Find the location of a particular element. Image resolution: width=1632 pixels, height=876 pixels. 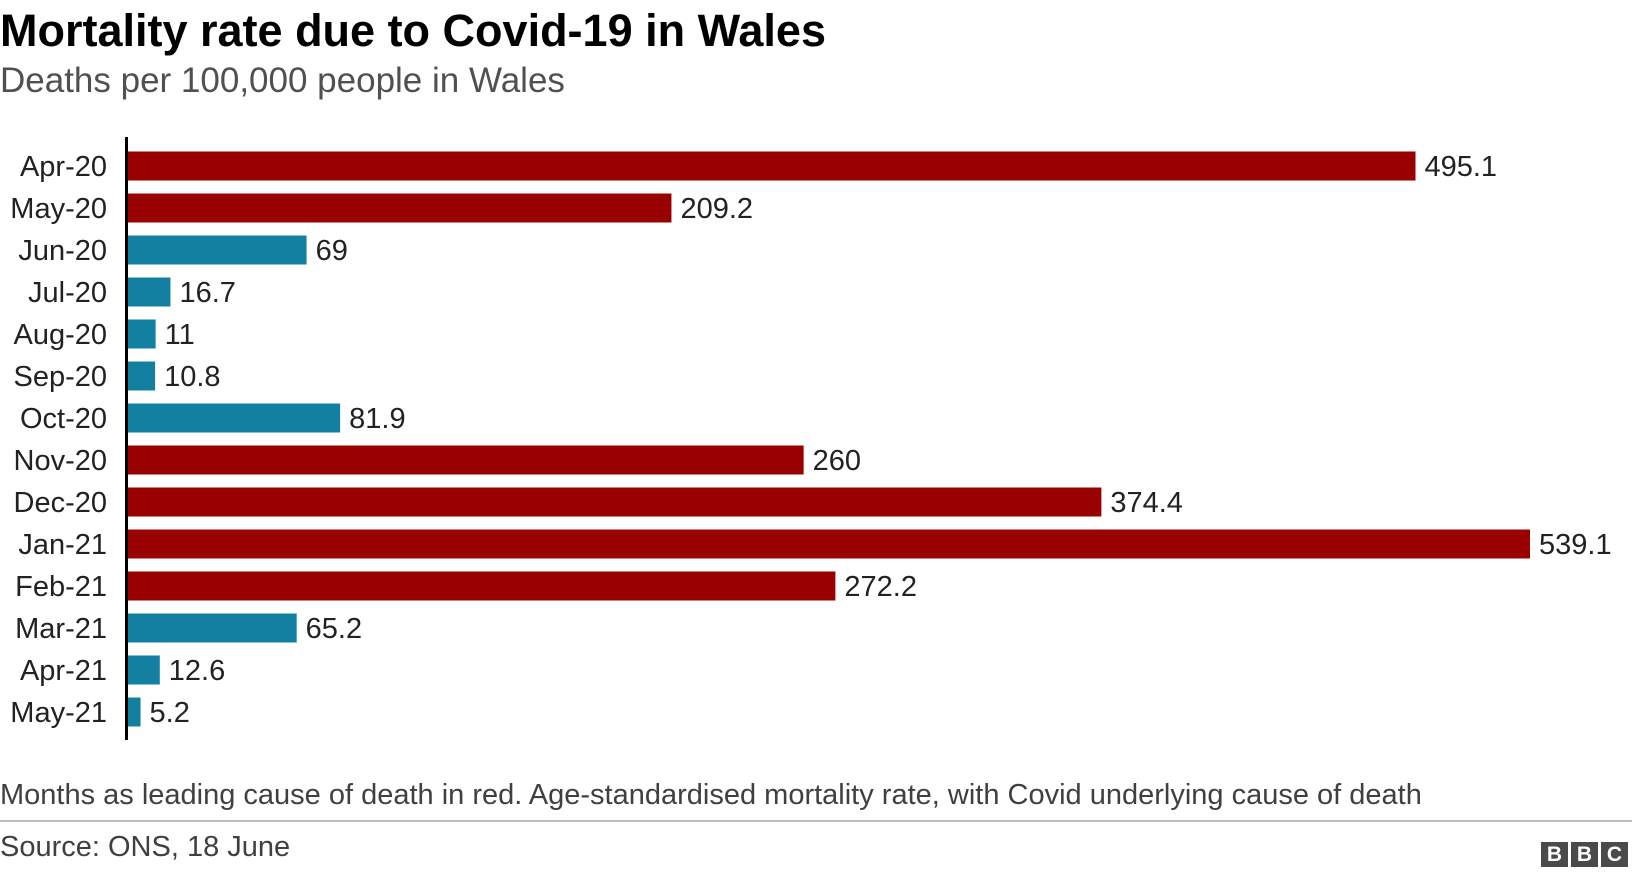

value-label: 11 is located at coordinates (180, 335).